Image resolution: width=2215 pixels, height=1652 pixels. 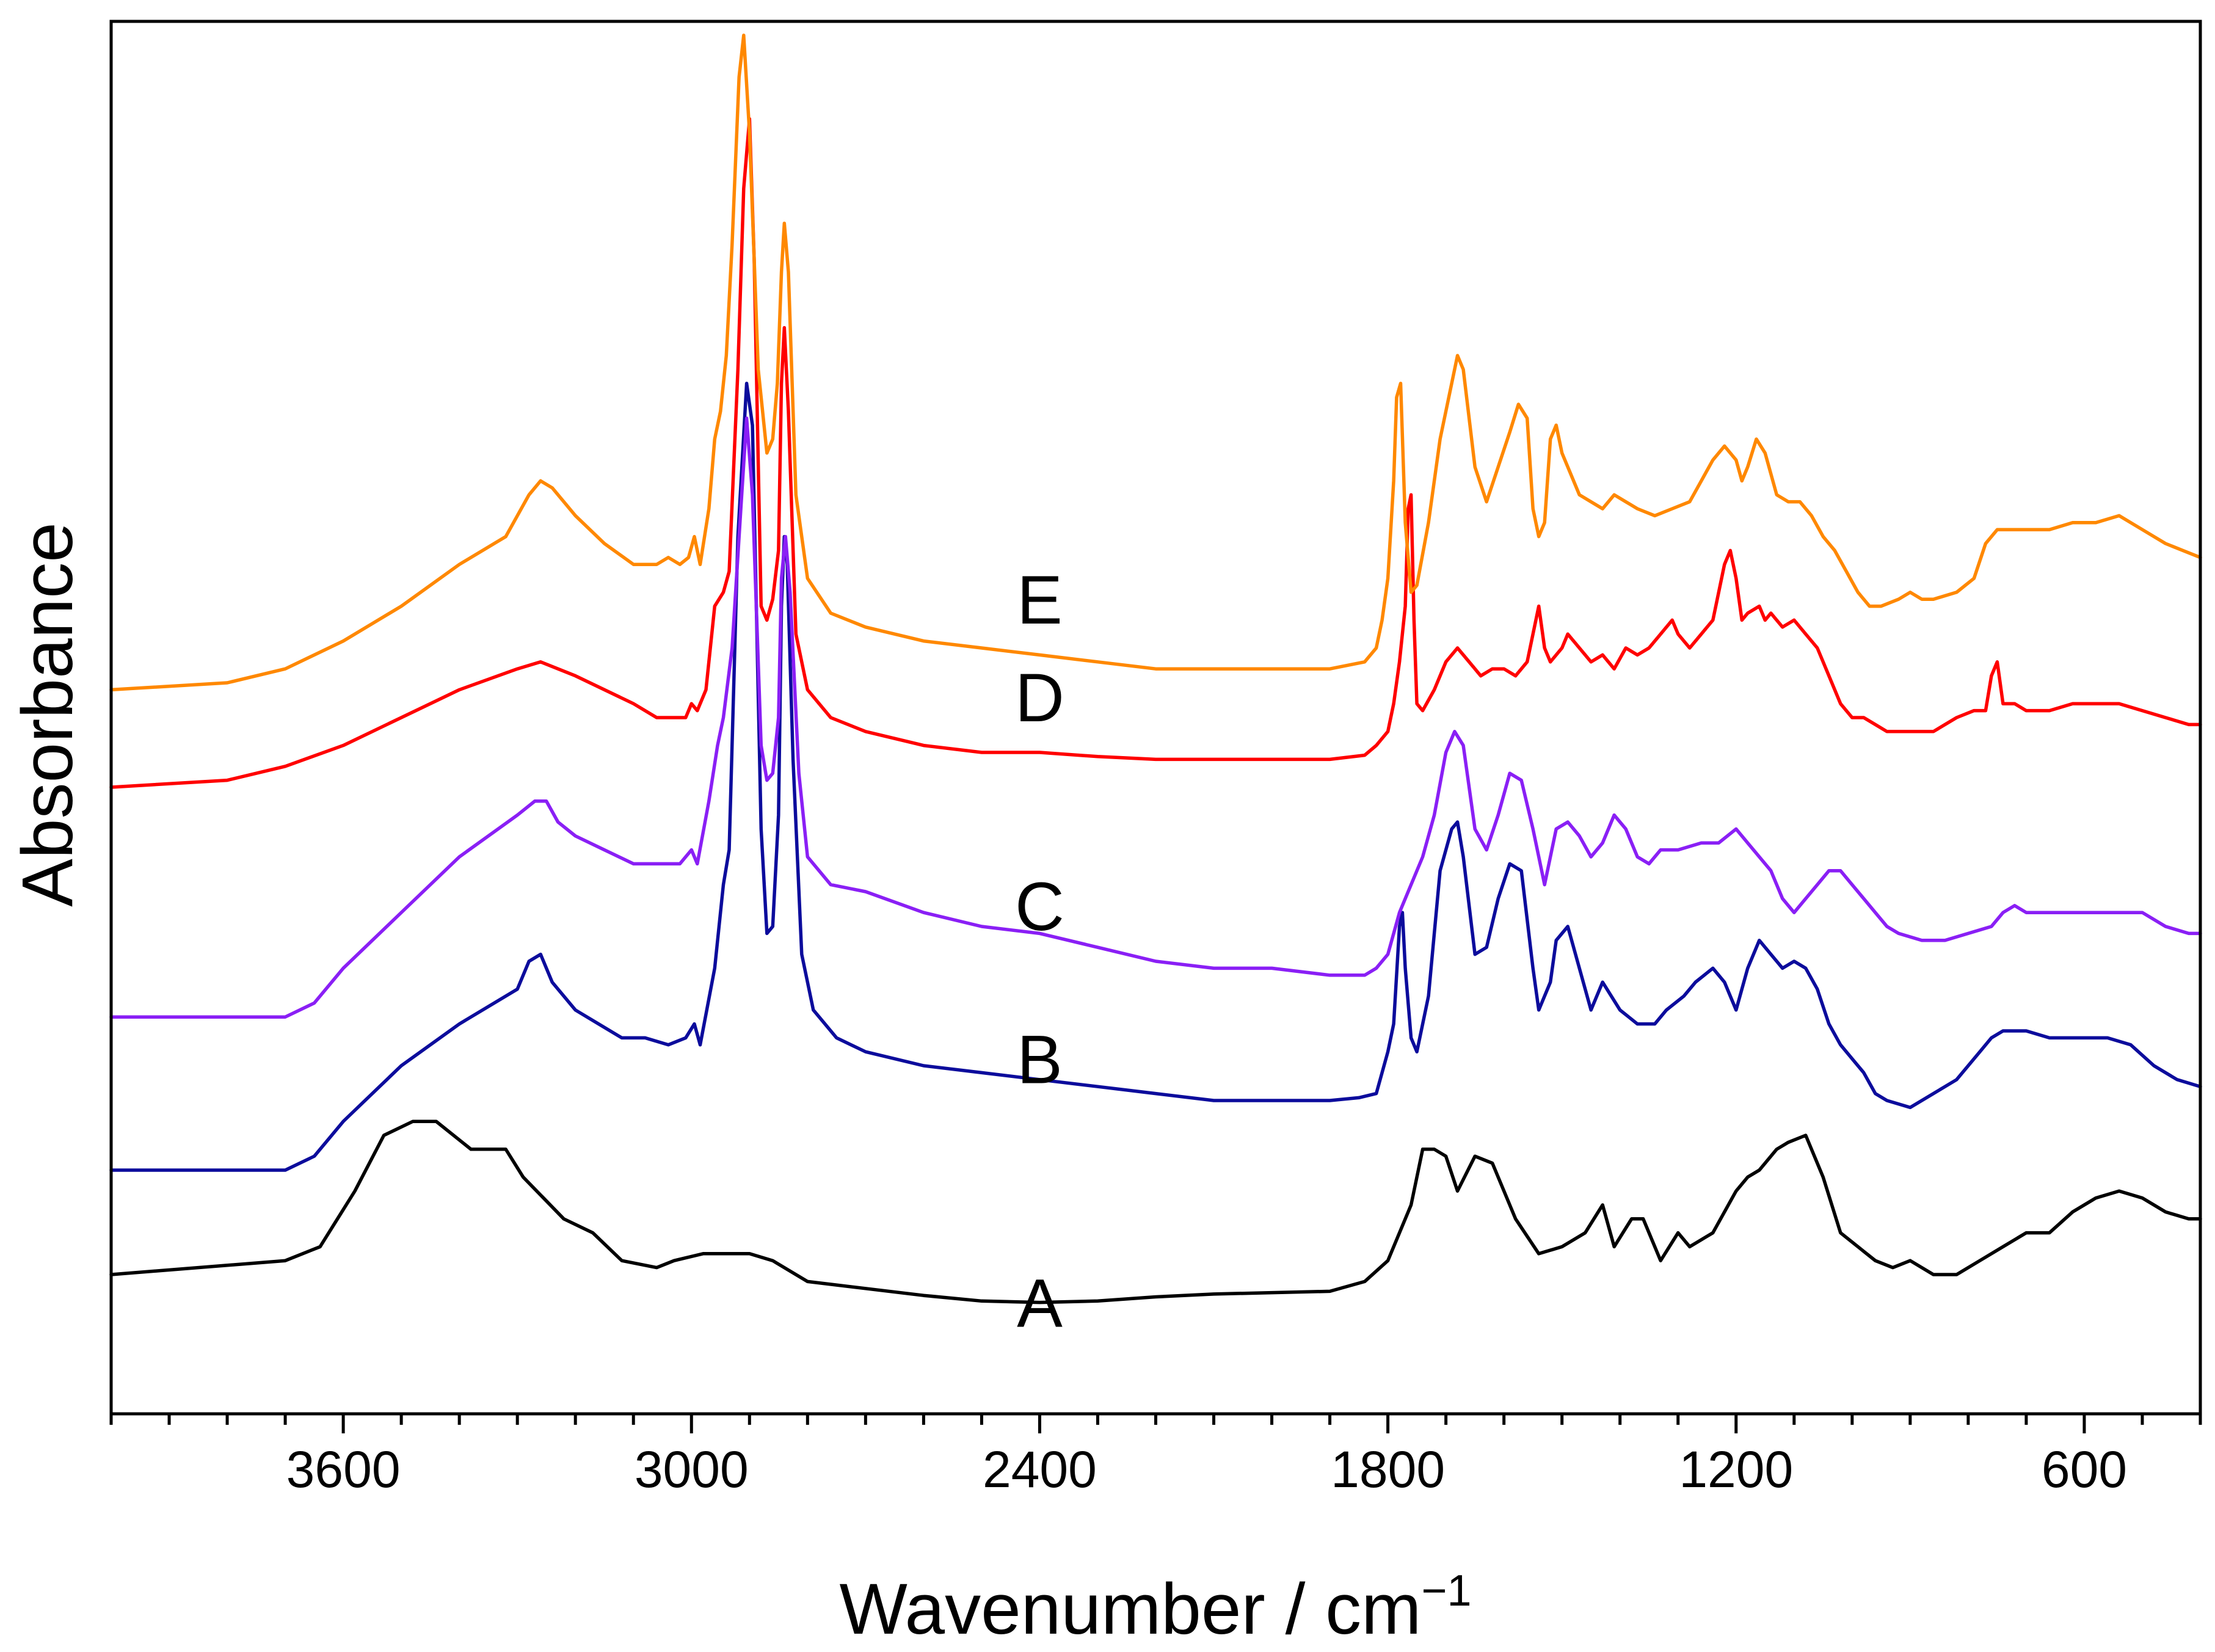 I want to click on trace-label-b: B, so click(x=1040, y=1060).